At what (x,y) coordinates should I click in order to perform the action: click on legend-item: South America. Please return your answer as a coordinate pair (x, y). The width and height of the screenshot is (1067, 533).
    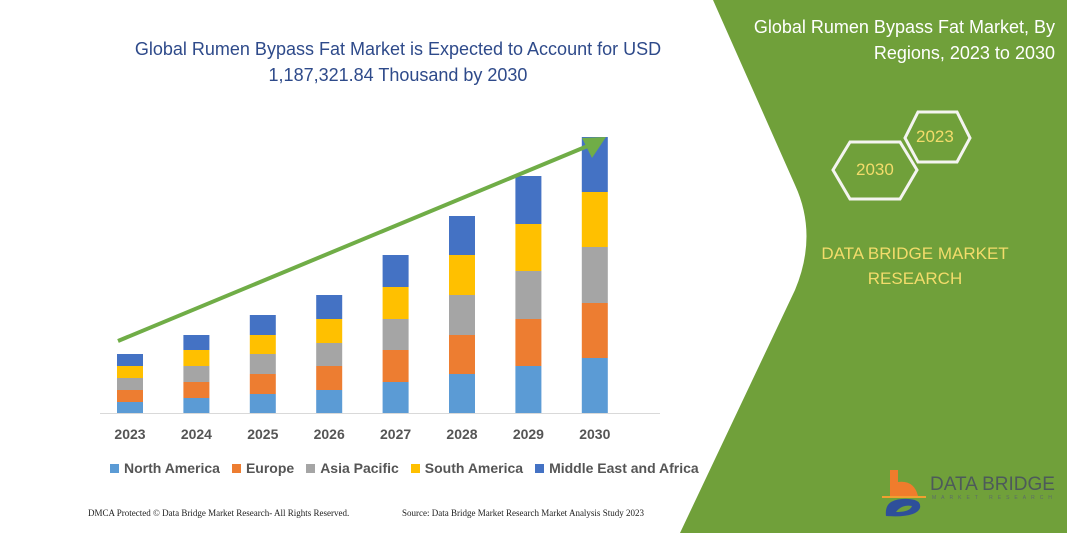
    Looking at the image, I should click on (467, 468).